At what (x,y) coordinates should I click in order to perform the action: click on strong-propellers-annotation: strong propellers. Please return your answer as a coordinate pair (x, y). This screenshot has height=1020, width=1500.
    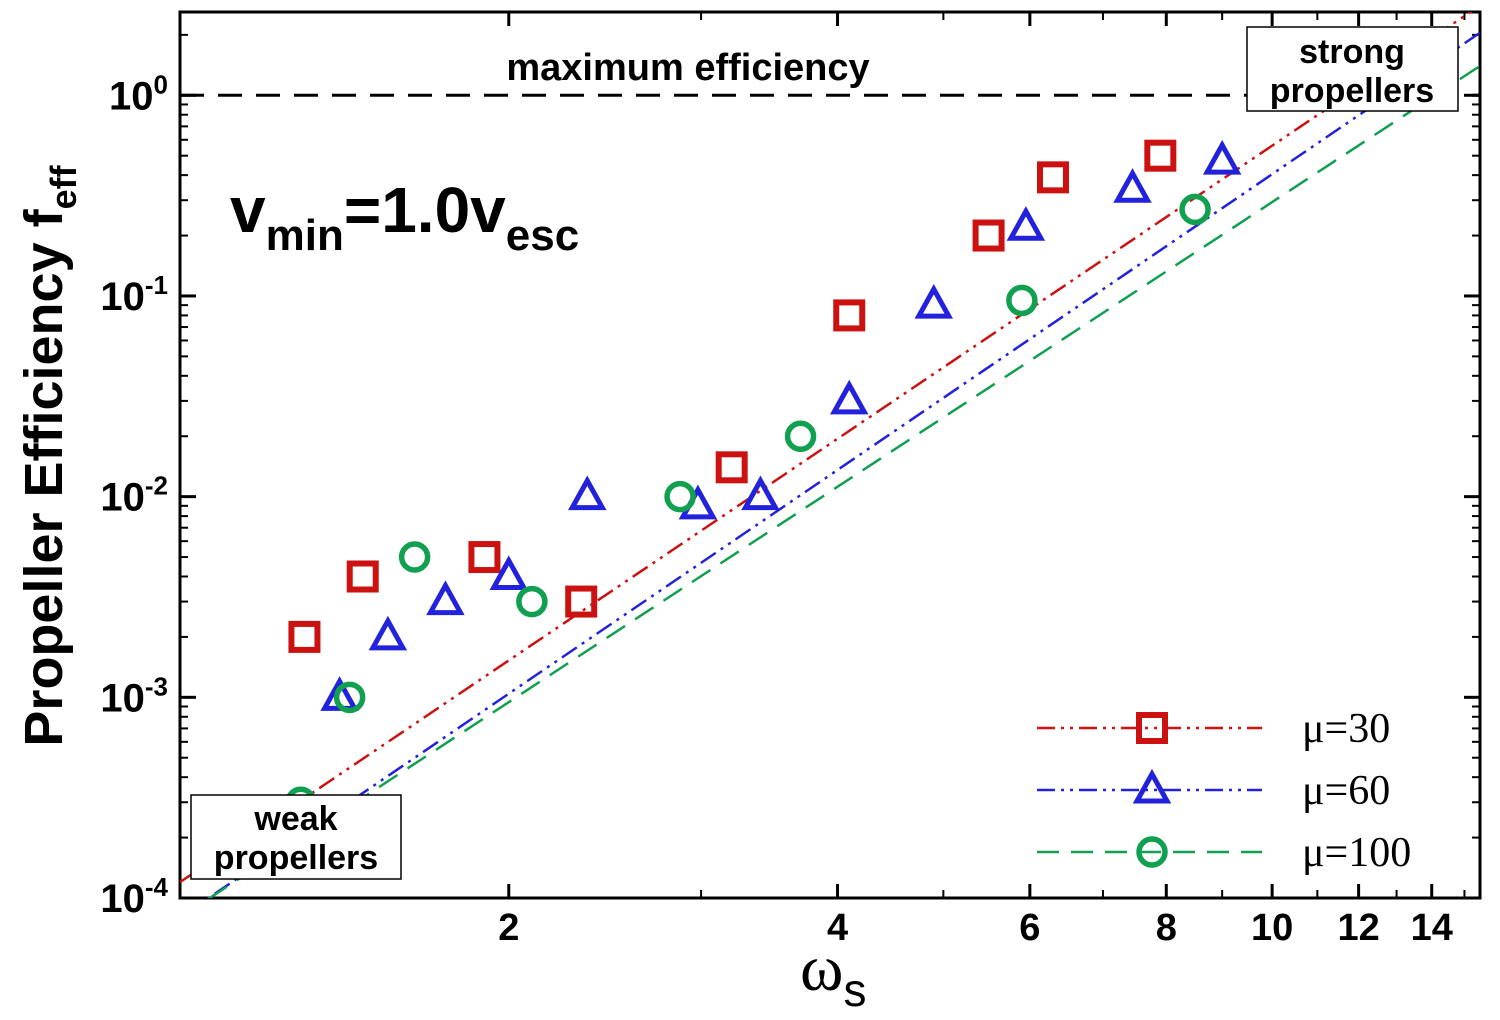
    Looking at the image, I should click on (1352, 69).